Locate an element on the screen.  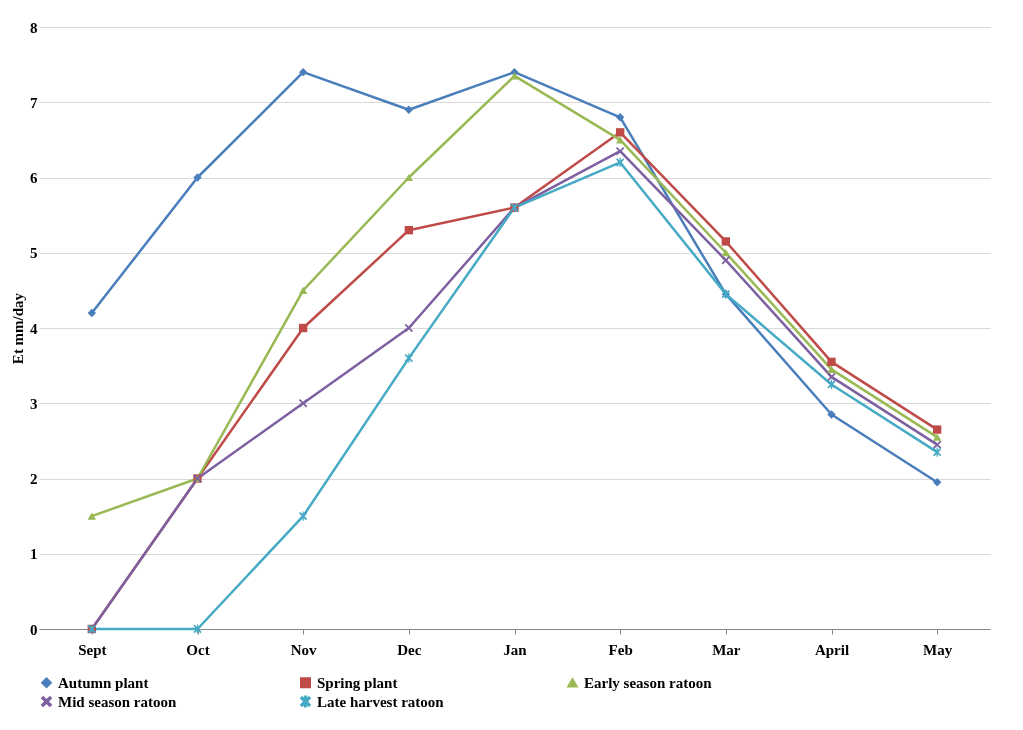
y-tick-label: 5 is located at coordinates (34, 253).